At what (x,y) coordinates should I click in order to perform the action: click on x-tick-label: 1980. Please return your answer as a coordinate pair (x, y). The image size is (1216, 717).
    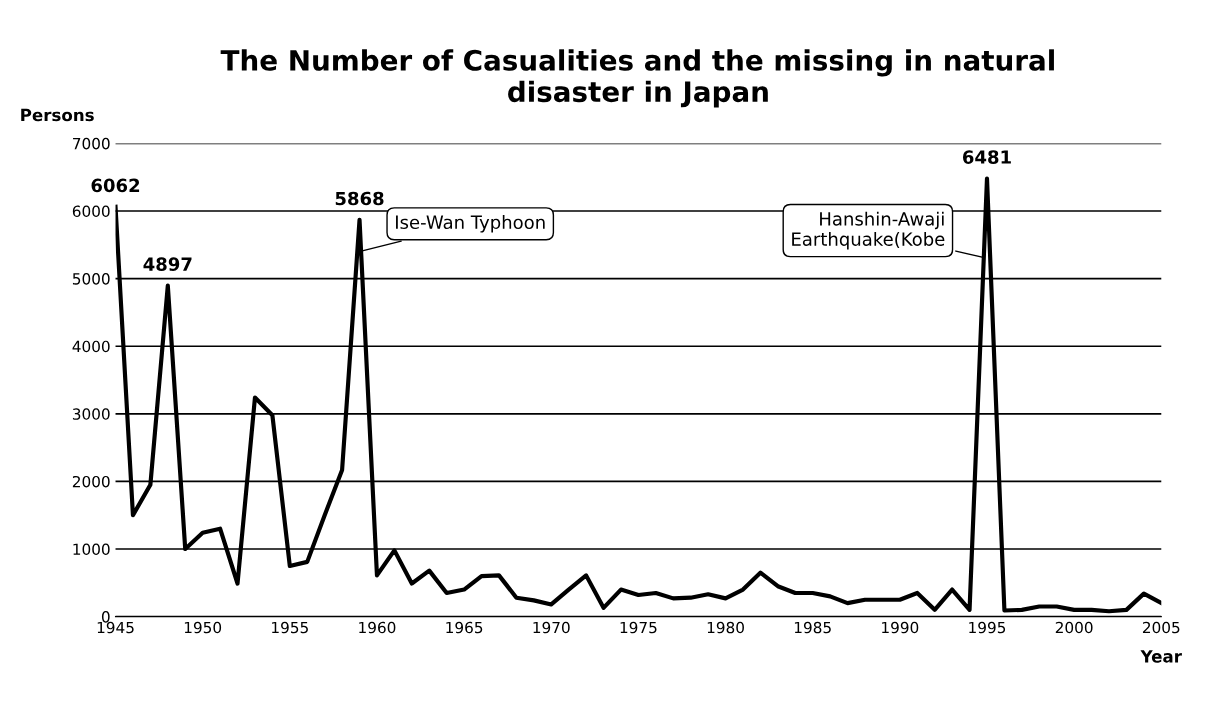
    Looking at the image, I should click on (725, 627).